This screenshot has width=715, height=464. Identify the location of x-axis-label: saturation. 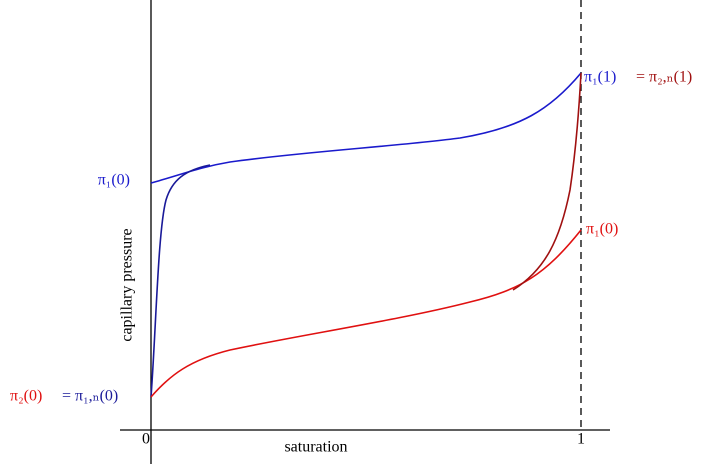
(315, 447).